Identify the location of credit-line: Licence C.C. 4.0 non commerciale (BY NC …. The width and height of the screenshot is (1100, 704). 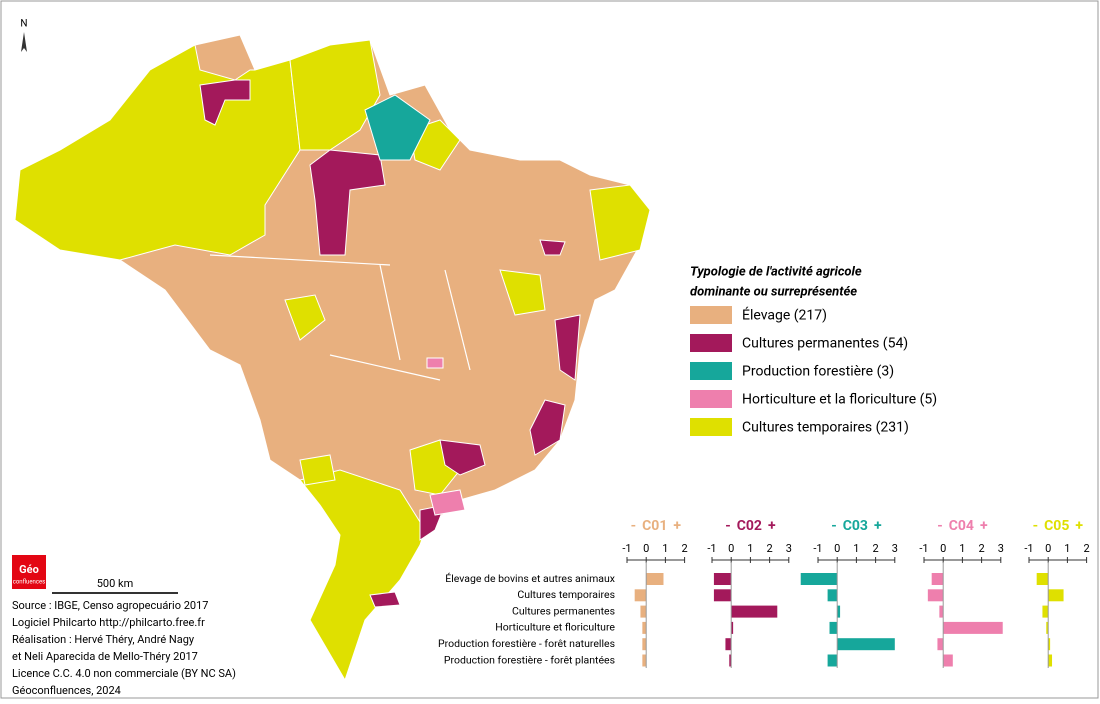
(124, 673).